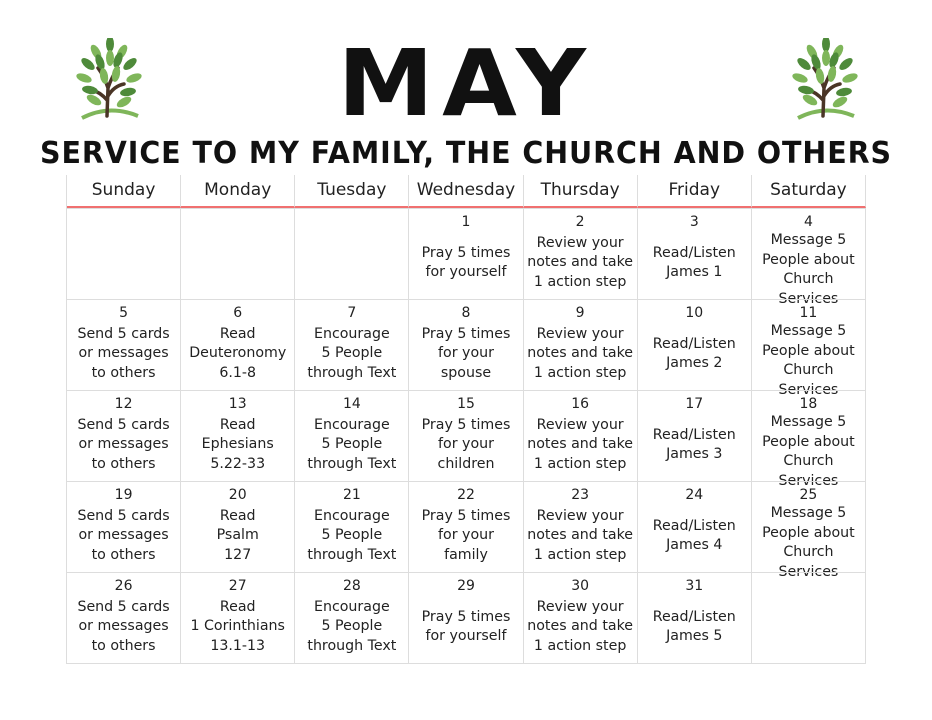 The width and height of the screenshot is (932, 720). I want to click on day-activity: Read/Listen James 2, so click(694, 353).